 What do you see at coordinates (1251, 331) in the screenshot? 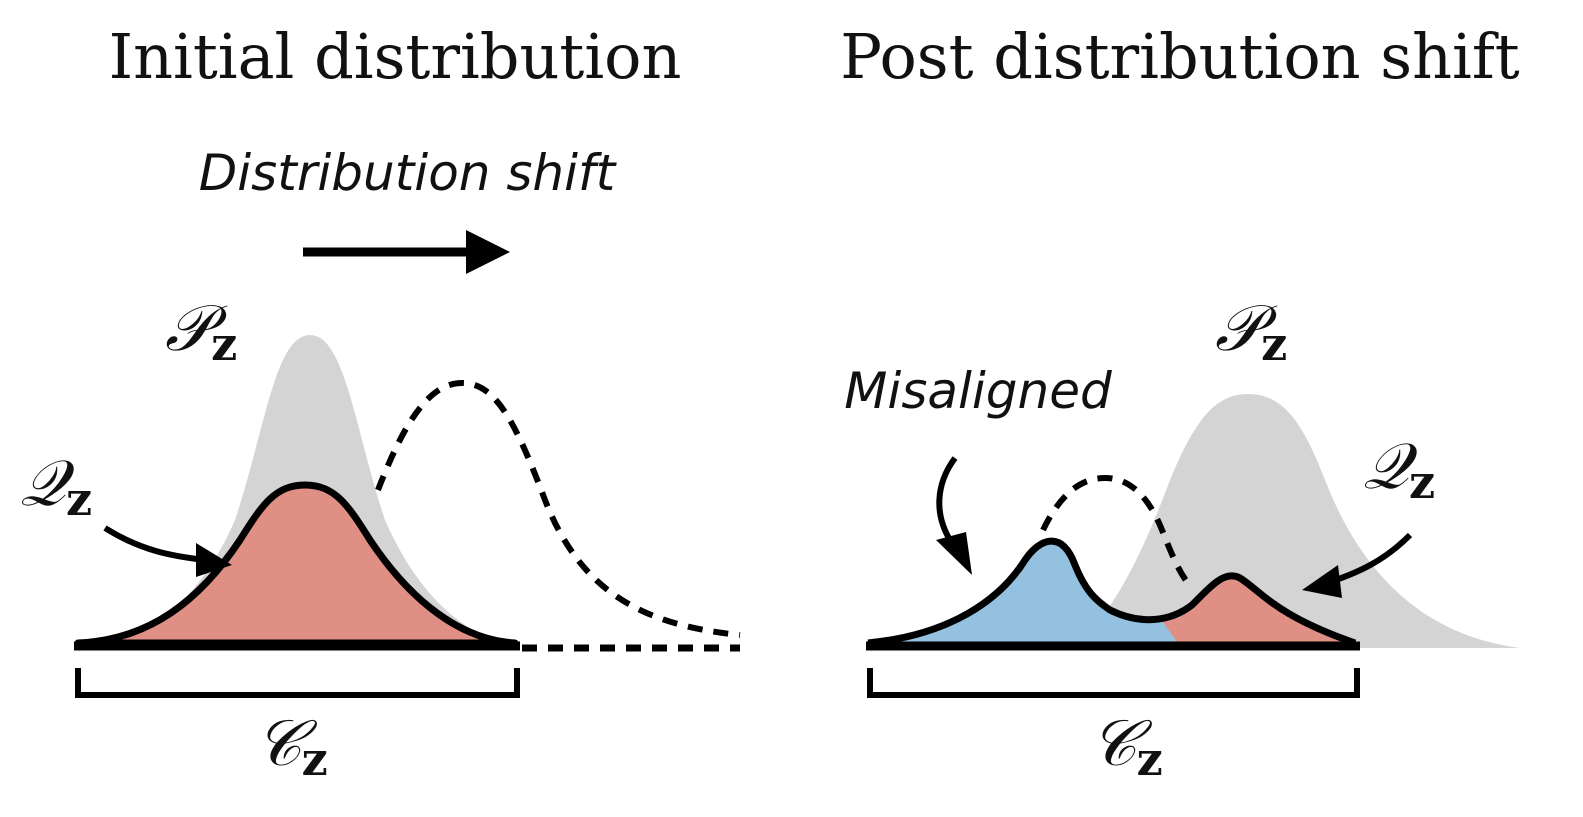
I see `p-label-shifted: 𝒫z` at bounding box center [1251, 331].